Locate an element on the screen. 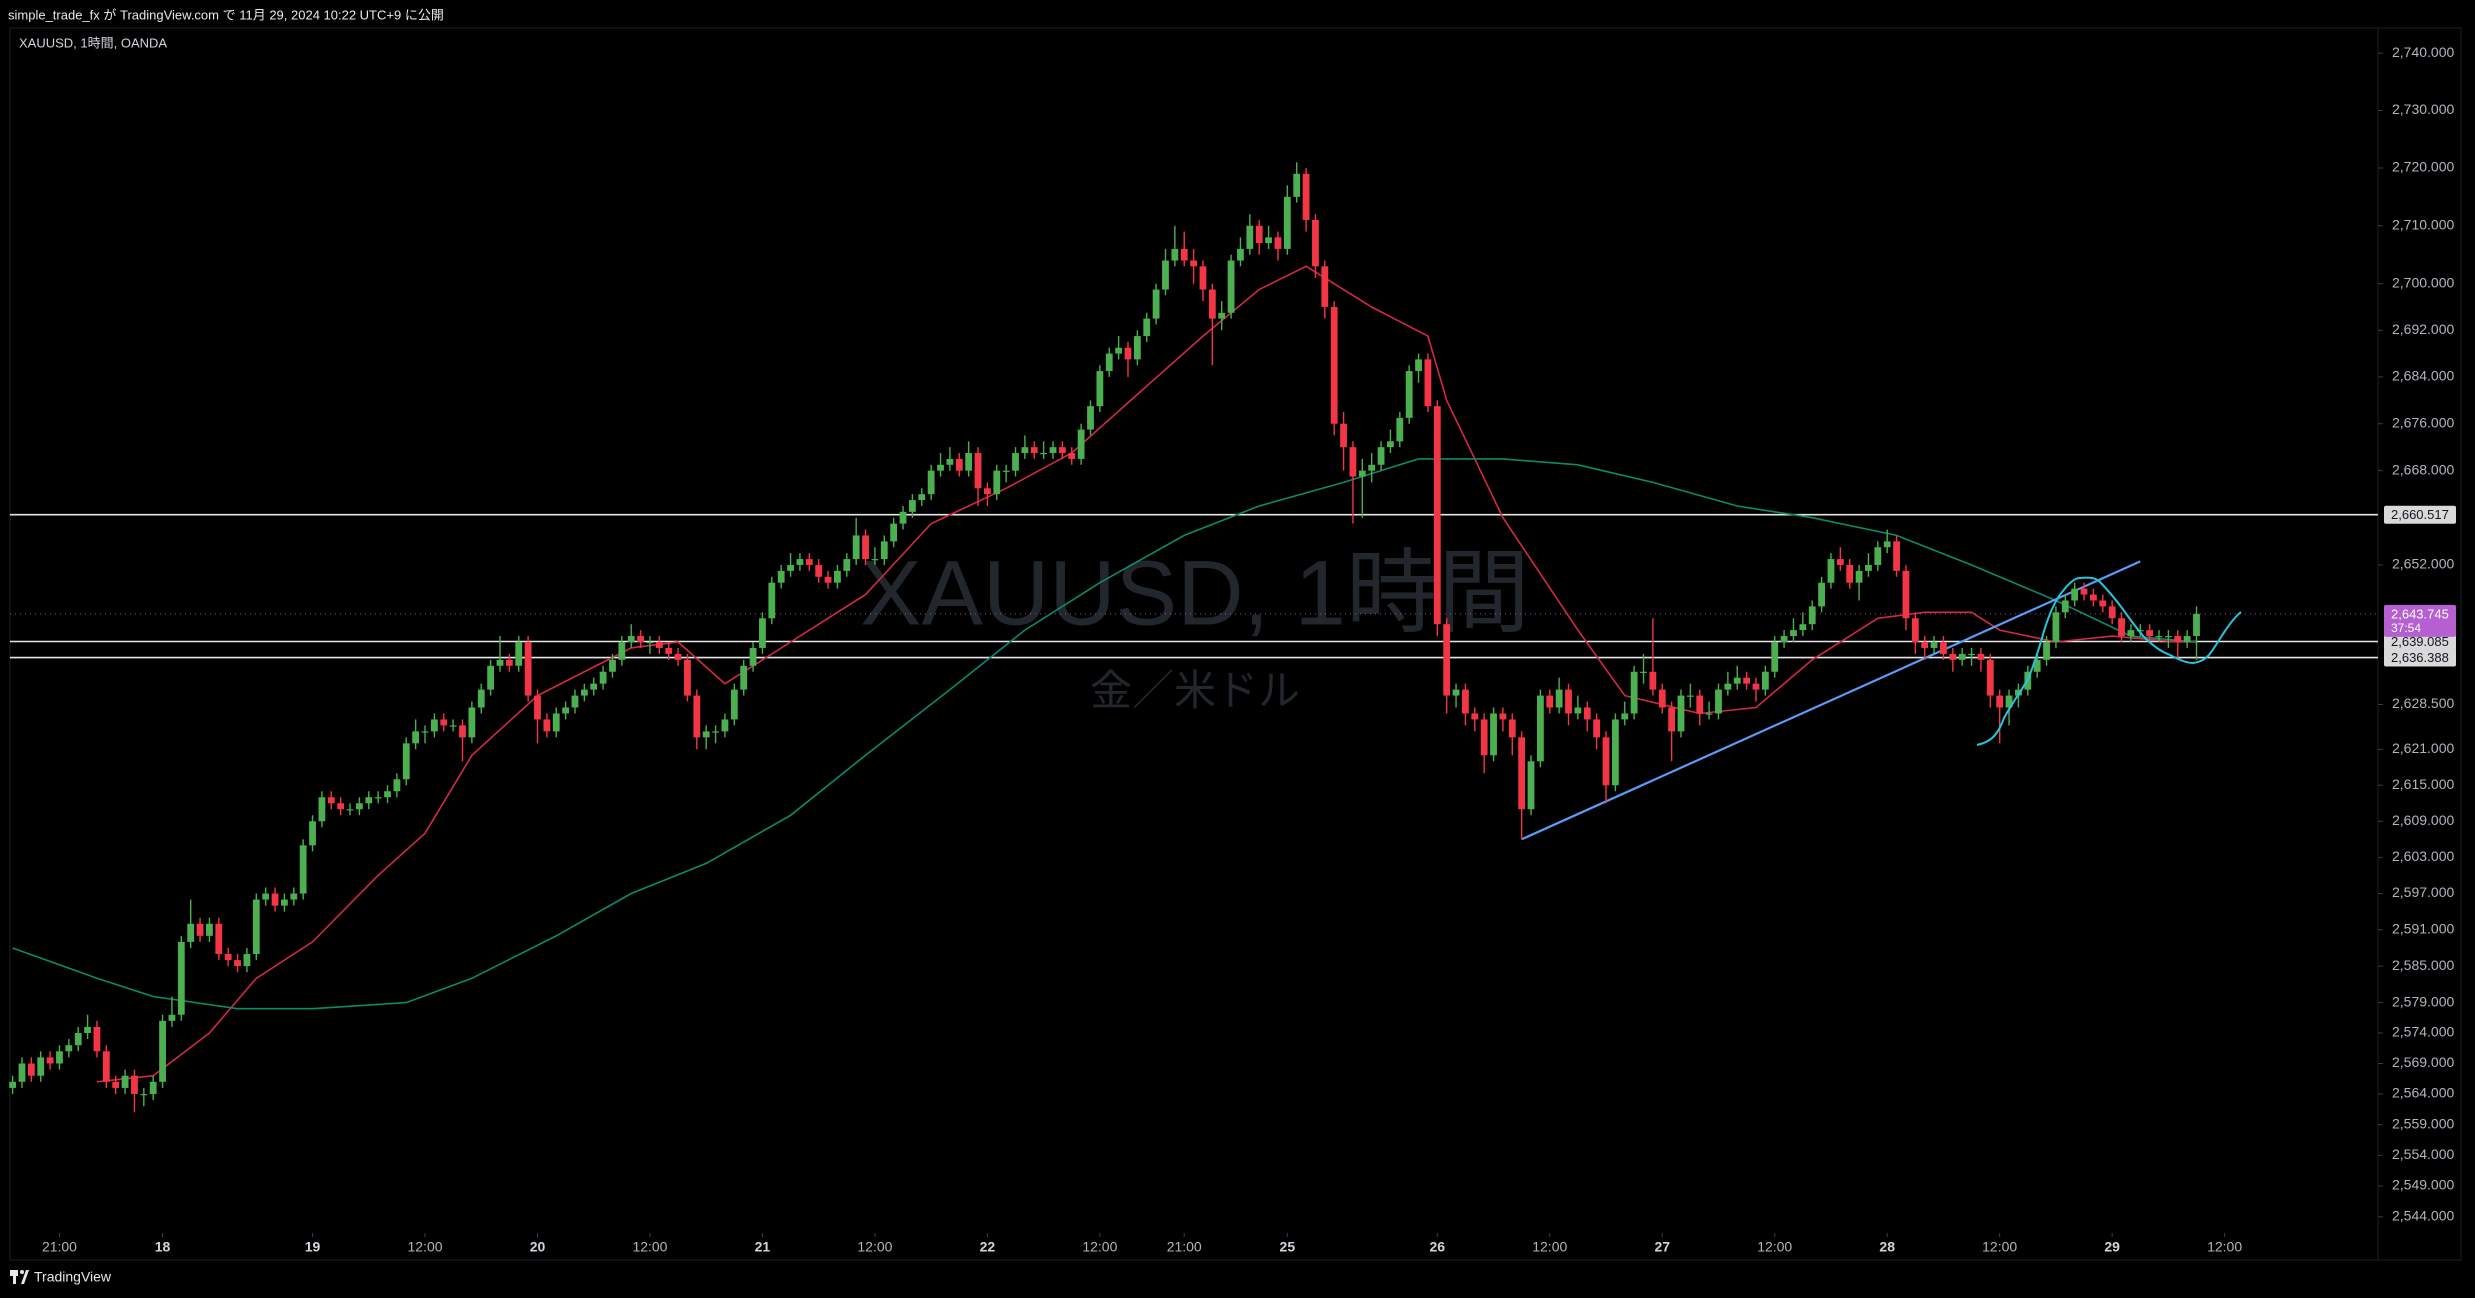  y-tick-label: 2,668.000 is located at coordinates (2423, 469).